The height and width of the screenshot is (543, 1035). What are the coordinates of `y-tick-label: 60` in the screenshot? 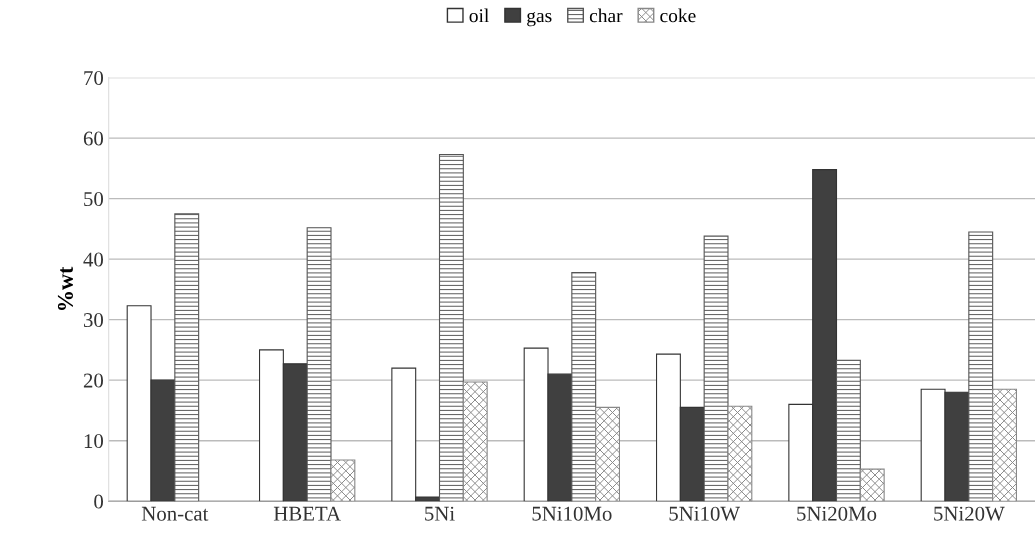 It's located at (93, 138).